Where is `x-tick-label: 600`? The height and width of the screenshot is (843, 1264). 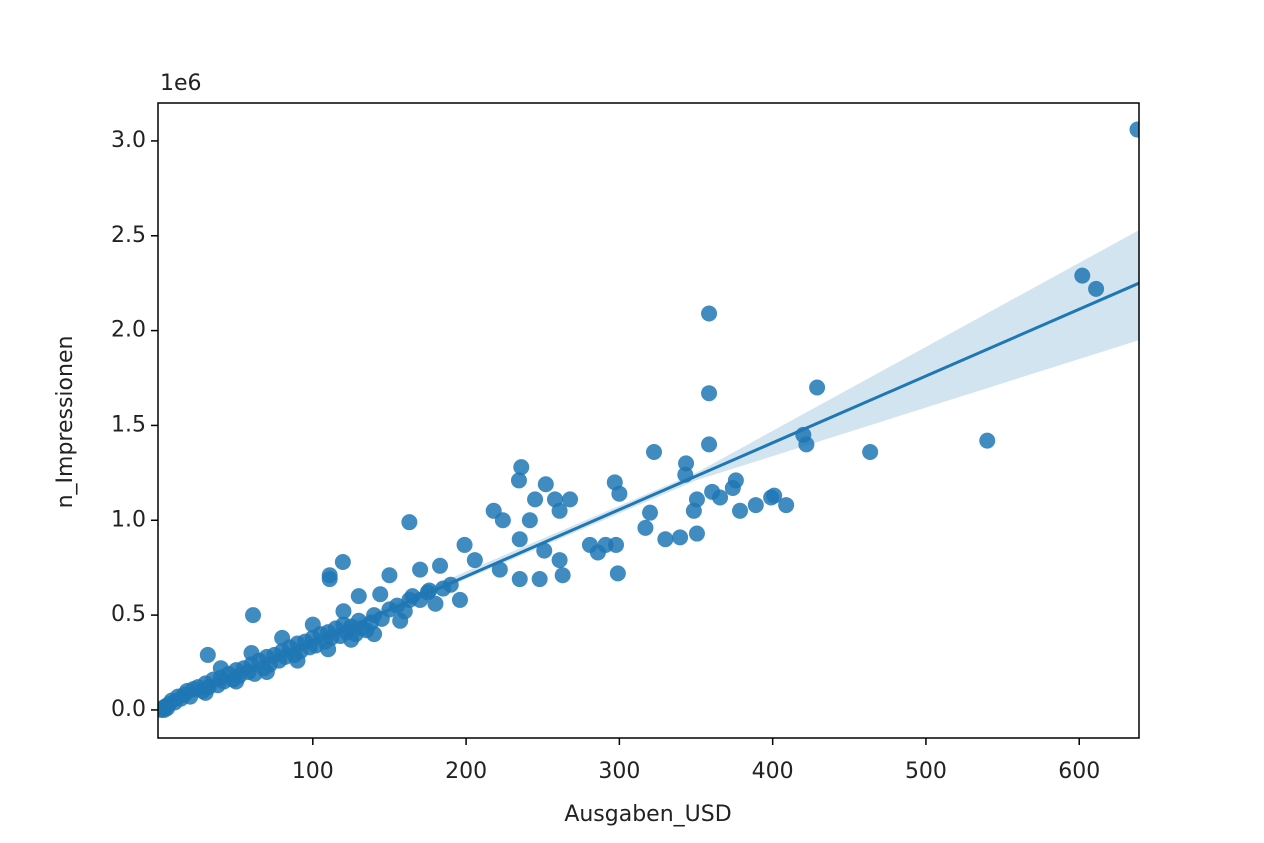 x-tick-label: 600 is located at coordinates (1079, 771).